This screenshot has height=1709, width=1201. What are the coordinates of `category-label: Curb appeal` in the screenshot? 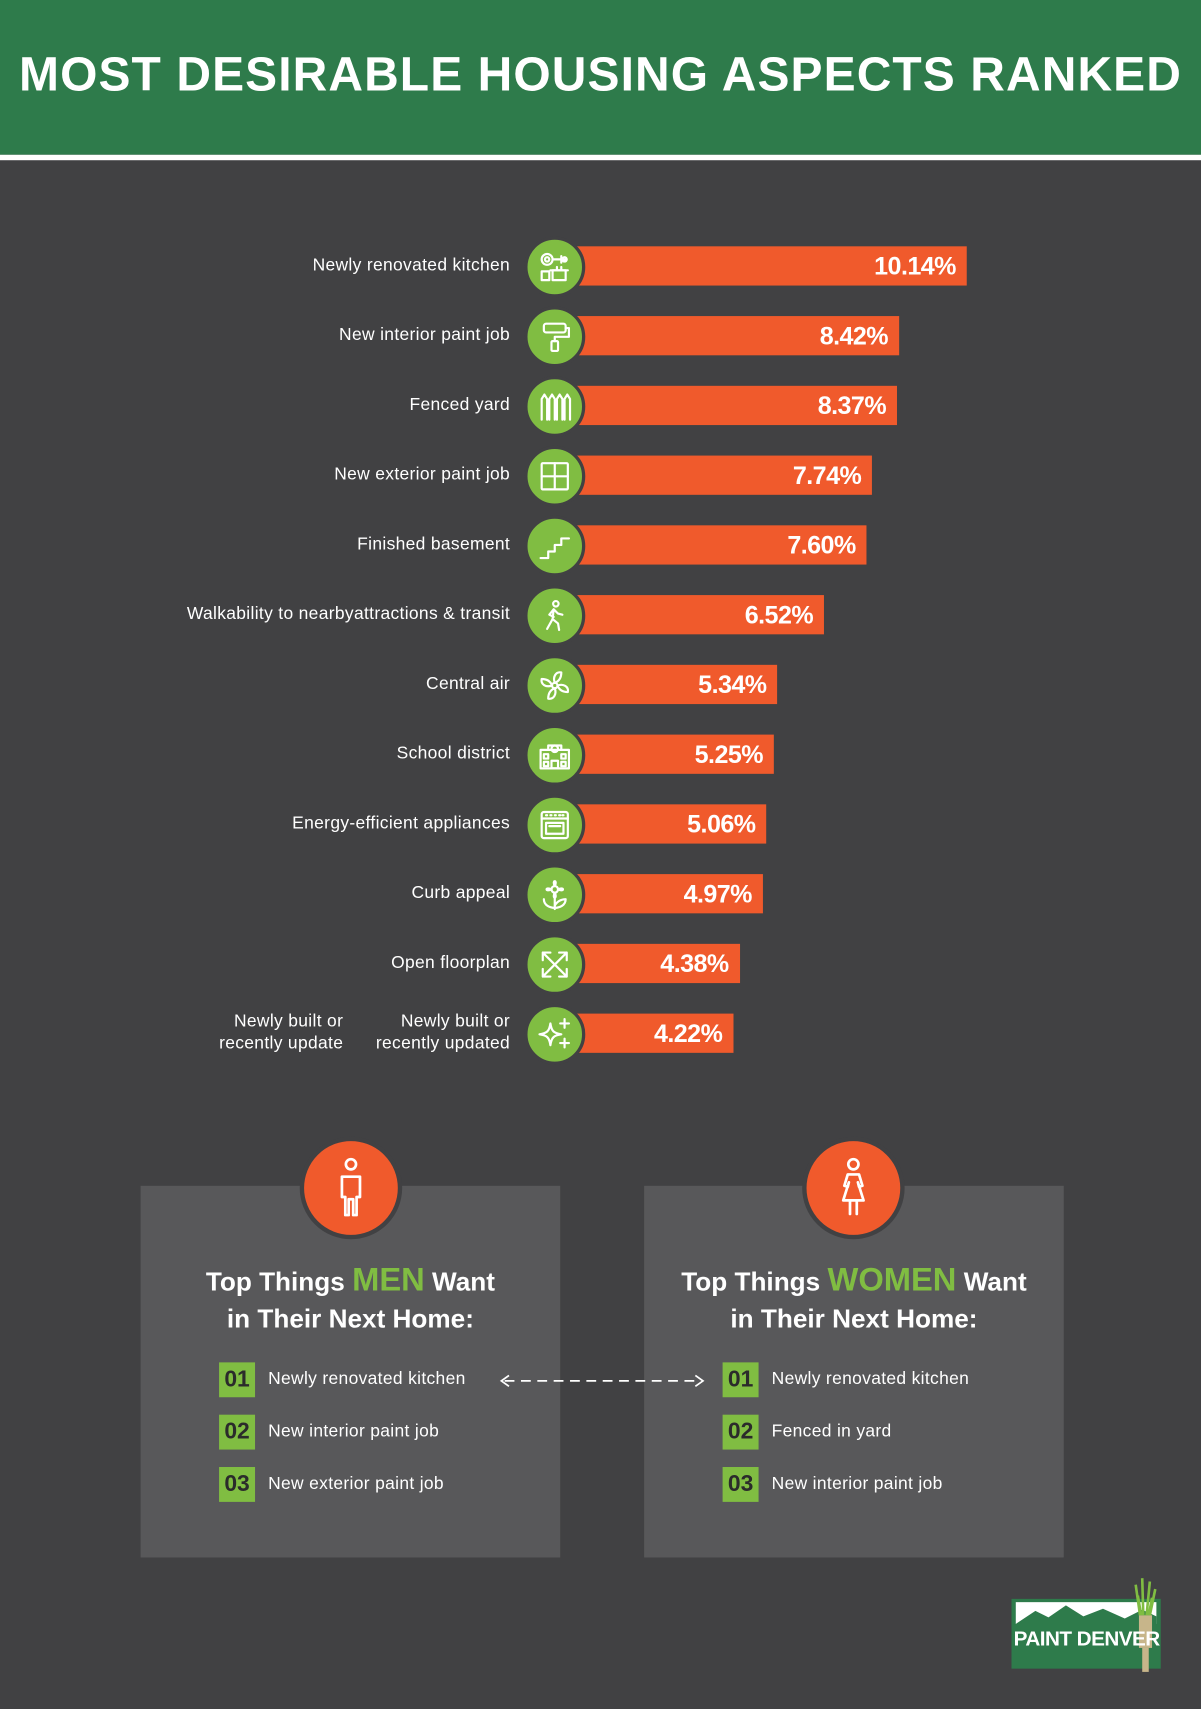 It's located at (461, 893).